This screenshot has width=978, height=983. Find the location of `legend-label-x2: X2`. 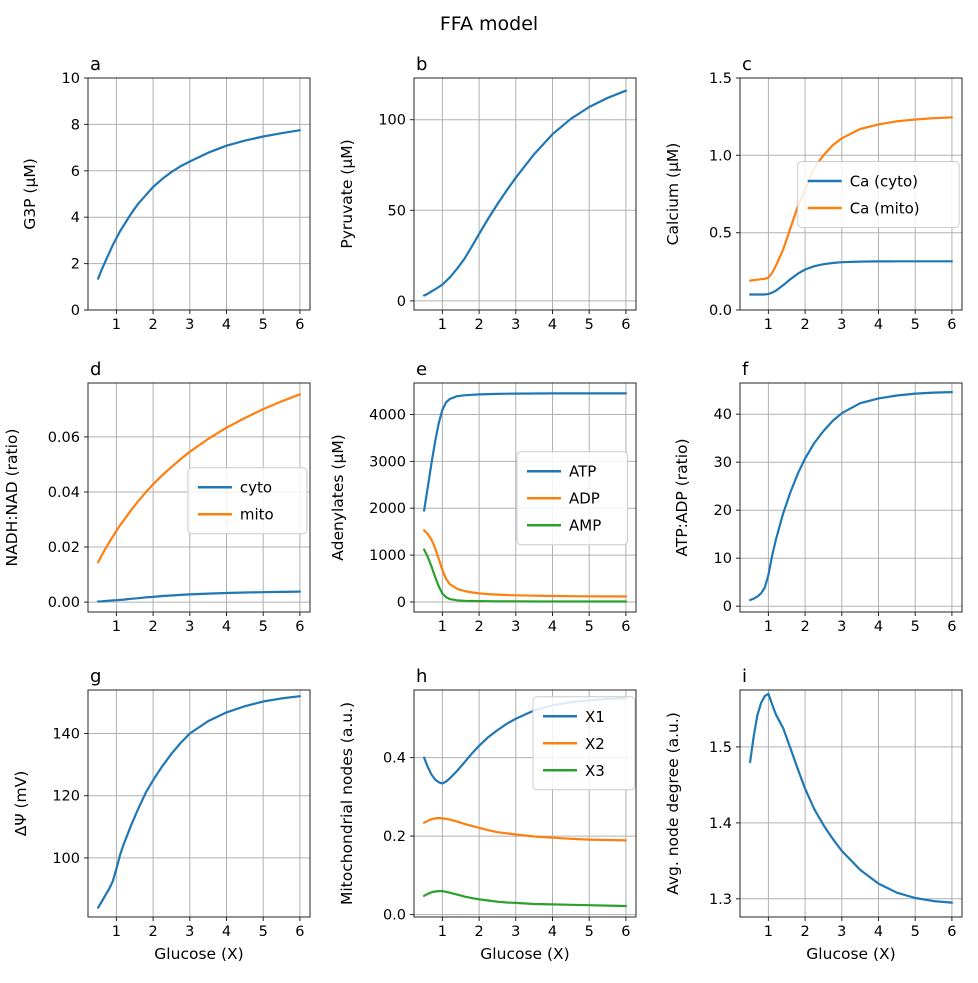

legend-label-x2: X2 is located at coordinates (595, 744).